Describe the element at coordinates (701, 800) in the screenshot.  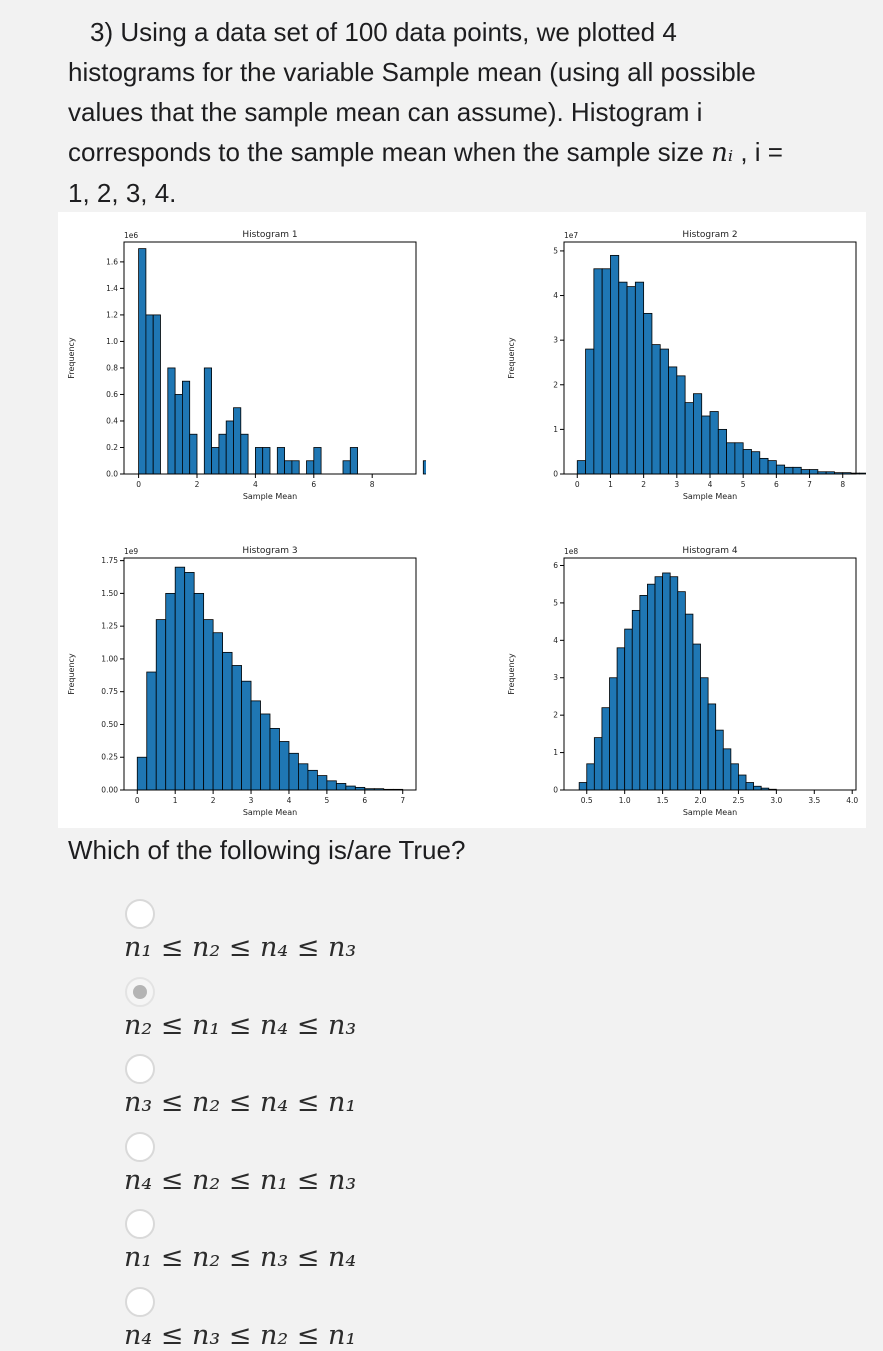
I see `x-tick-label: 2.0` at that location.